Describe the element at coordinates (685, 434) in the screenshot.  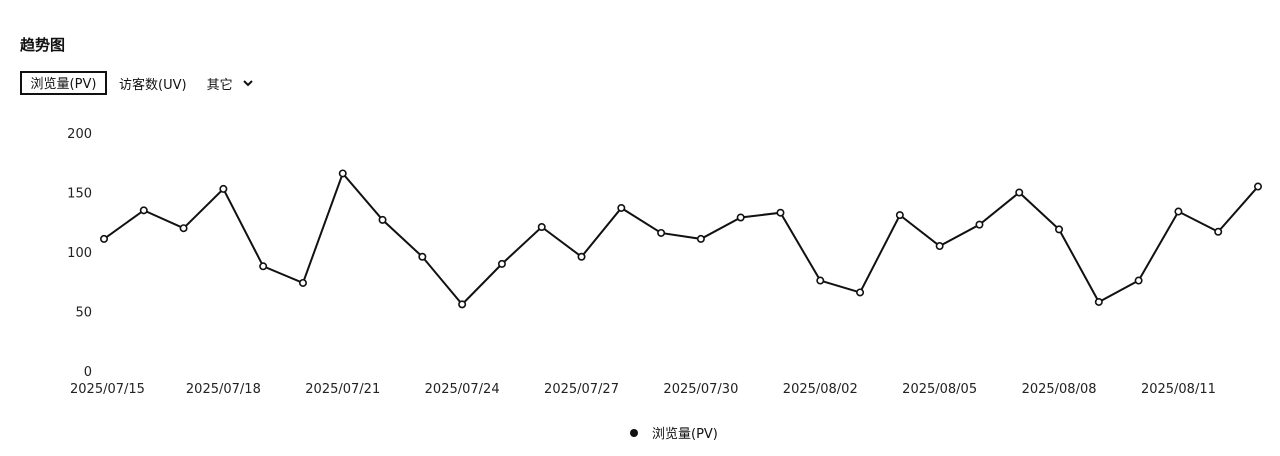
I see `legend-label: 浏览量(PV)` at that location.